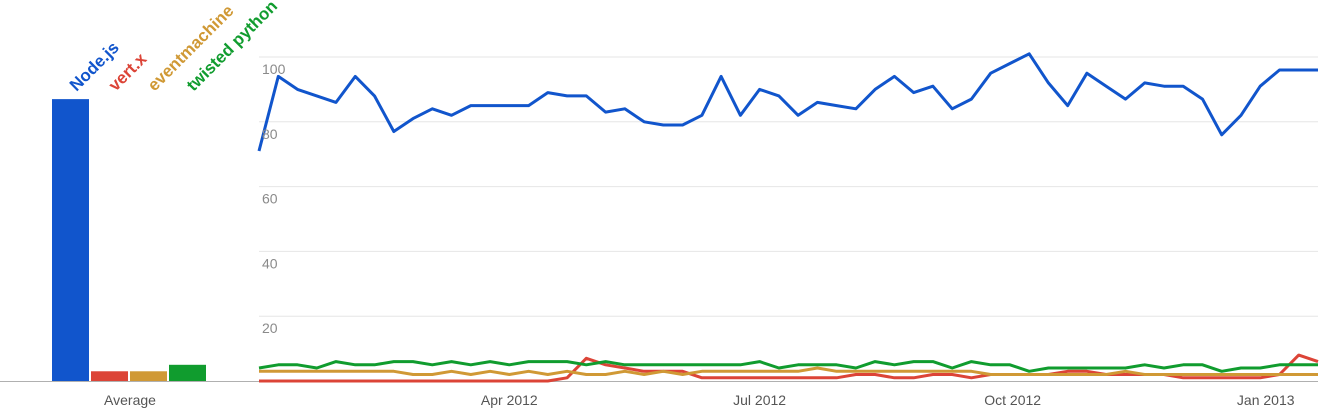  Describe the element at coordinates (788, 371) in the screenshot. I see `series-line-eventmachine` at that location.